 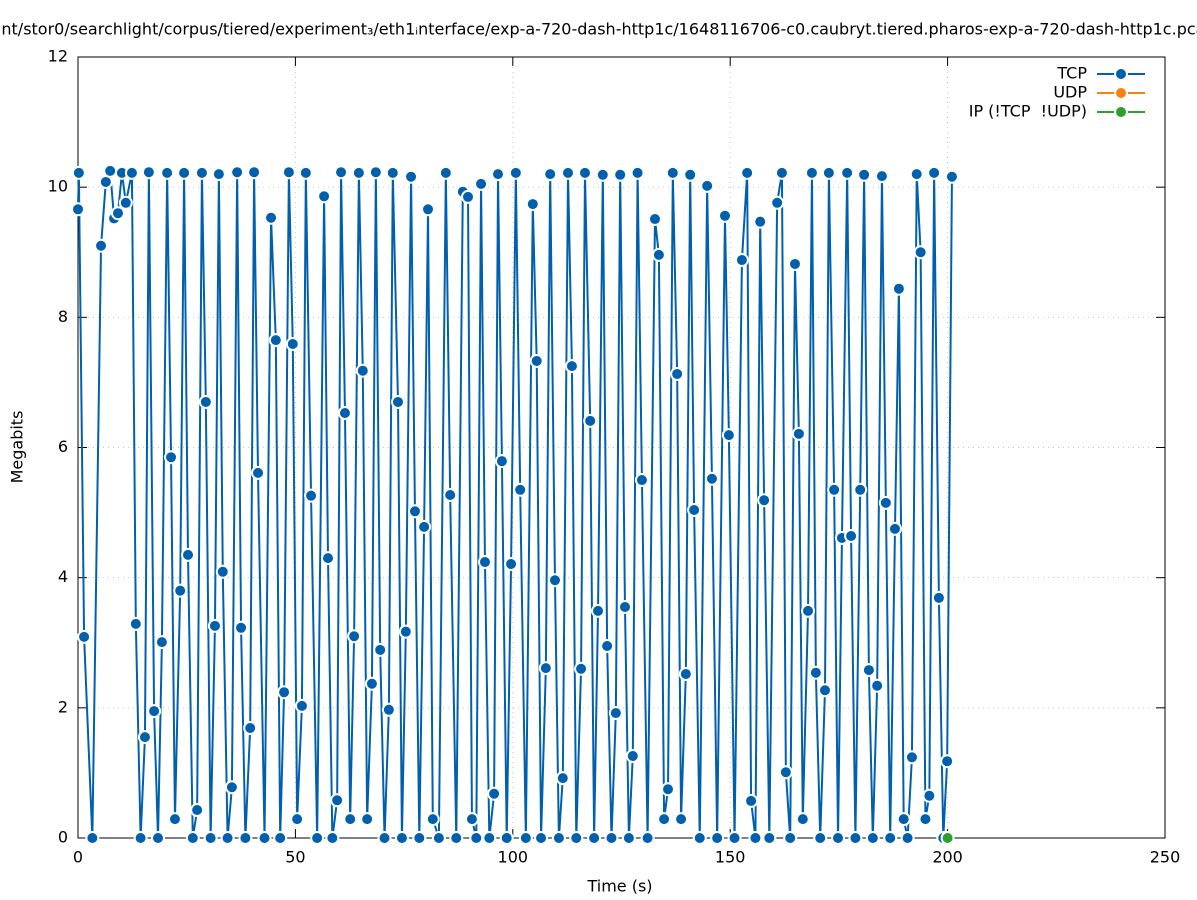 What do you see at coordinates (78, 857) in the screenshot?
I see `x-tick-label: 0` at bounding box center [78, 857].